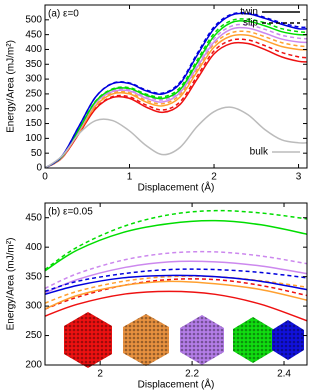  What do you see at coordinates (249, 12) in the screenshot?
I see `legend-label: twin` at bounding box center [249, 12].